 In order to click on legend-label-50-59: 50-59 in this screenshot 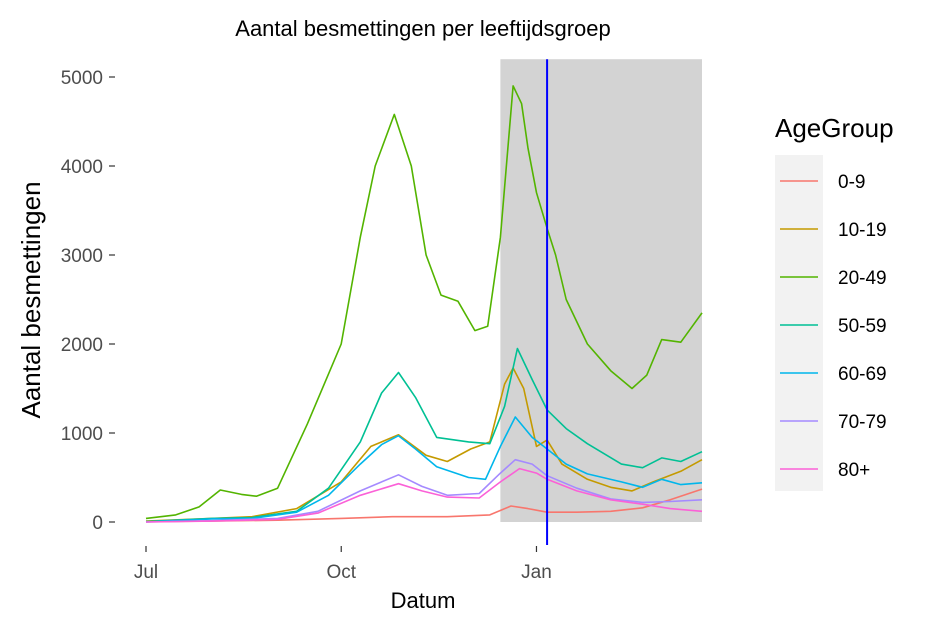, I will do `click(862, 326)`.